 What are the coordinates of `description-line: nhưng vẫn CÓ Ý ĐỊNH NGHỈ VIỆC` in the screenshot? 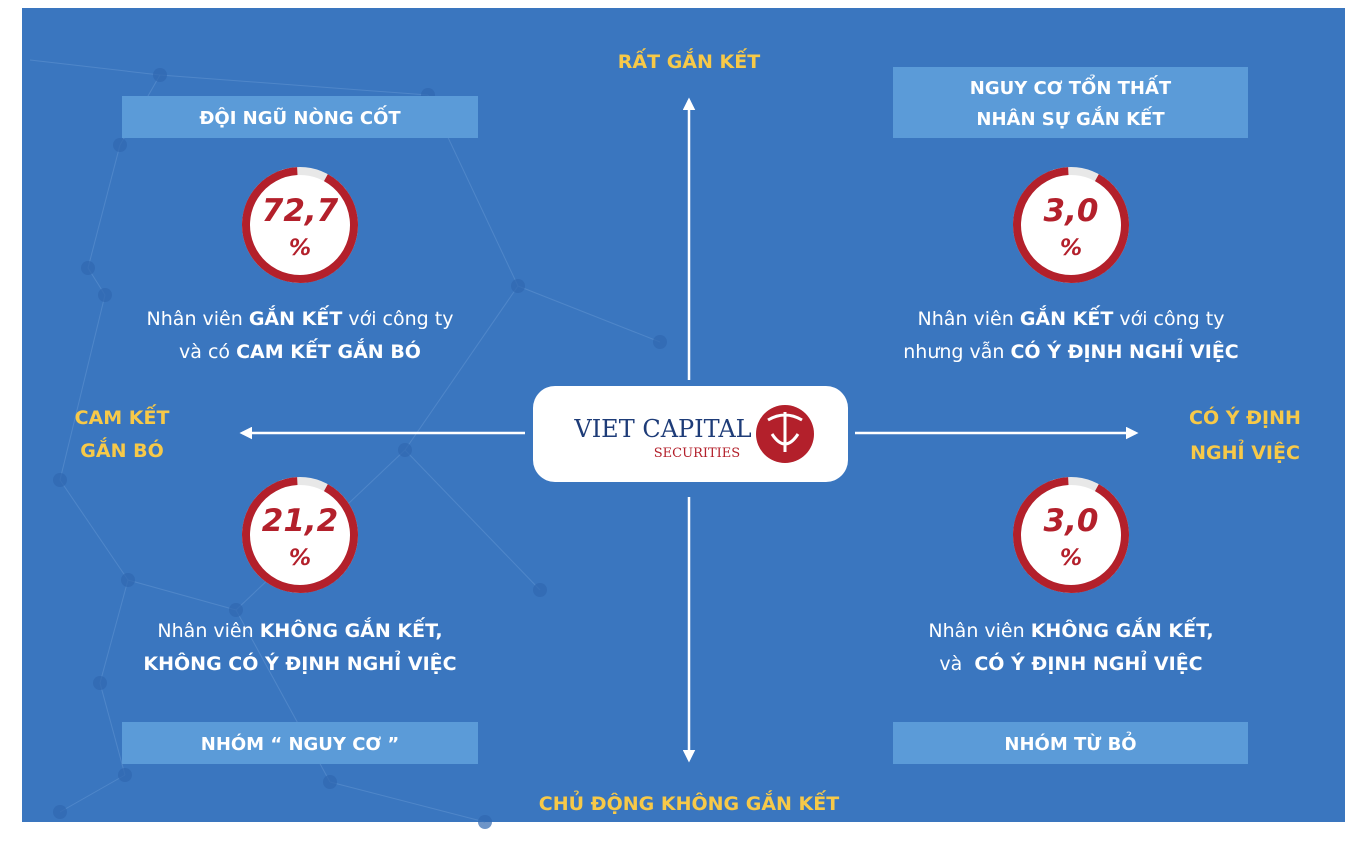 It's located at (1071, 350).